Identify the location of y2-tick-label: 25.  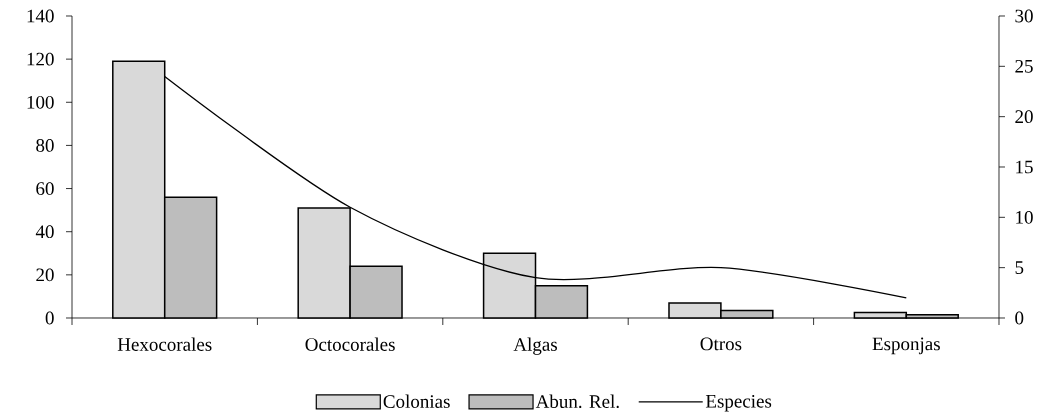
(1024, 66).